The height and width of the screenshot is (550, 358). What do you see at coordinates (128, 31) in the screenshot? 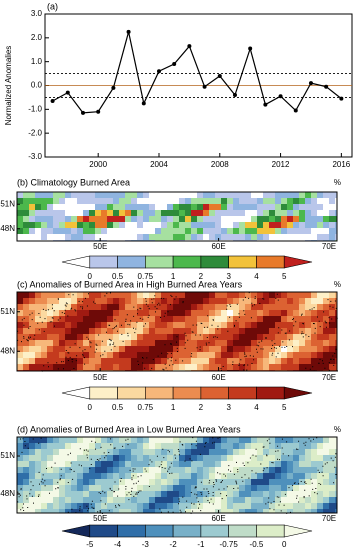
I see `data-point` at bounding box center [128, 31].